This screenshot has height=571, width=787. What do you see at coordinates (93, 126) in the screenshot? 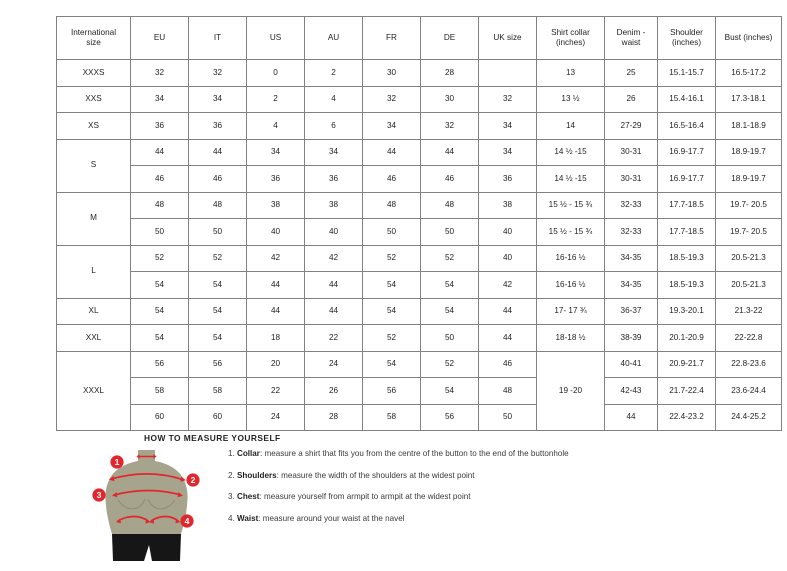
I see `cell-international-size: XS` at bounding box center [93, 126].